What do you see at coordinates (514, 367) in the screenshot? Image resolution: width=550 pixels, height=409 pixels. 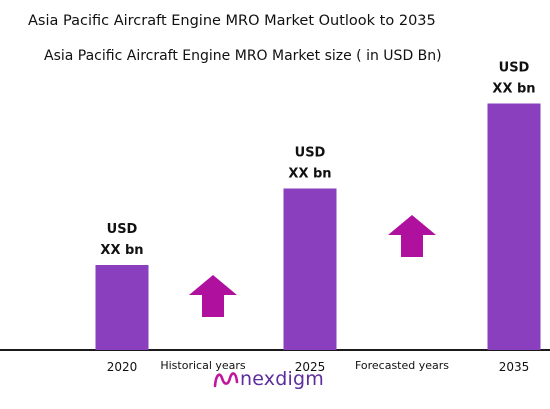 I see `tick-label-2035: 2035` at bounding box center [514, 367].